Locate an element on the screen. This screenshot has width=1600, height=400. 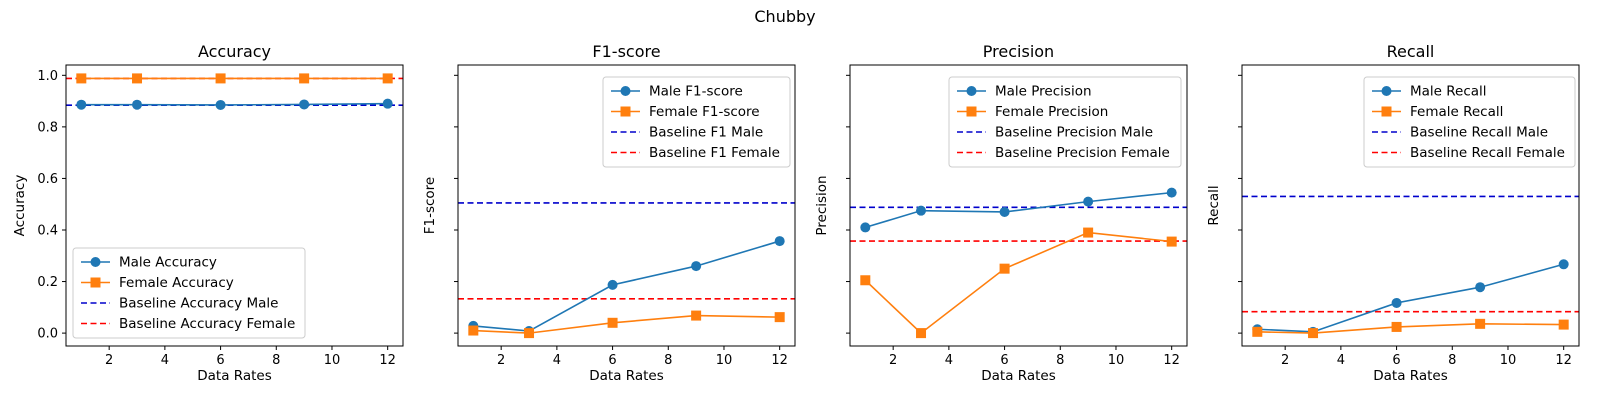
legend-label: Baseline Recall Male is located at coordinates (1479, 133).